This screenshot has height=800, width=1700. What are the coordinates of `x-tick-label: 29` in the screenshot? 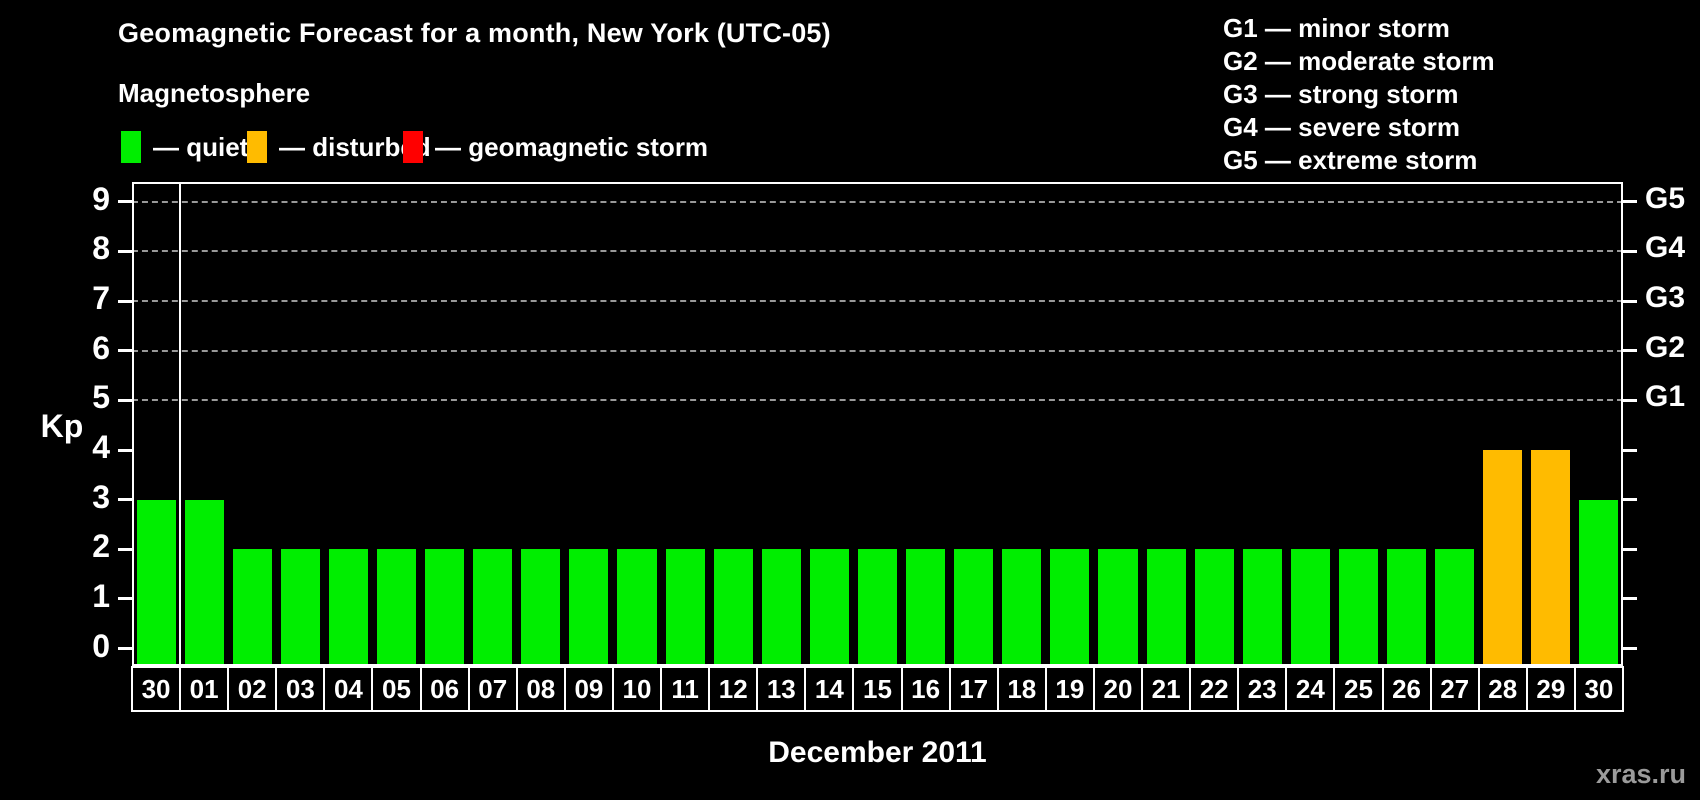 It's located at (1550, 689).